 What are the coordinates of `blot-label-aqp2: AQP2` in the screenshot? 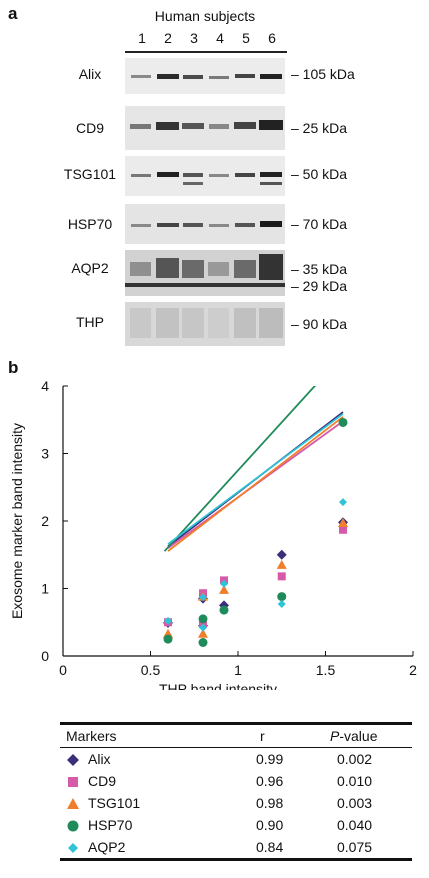 It's located at (90, 268).